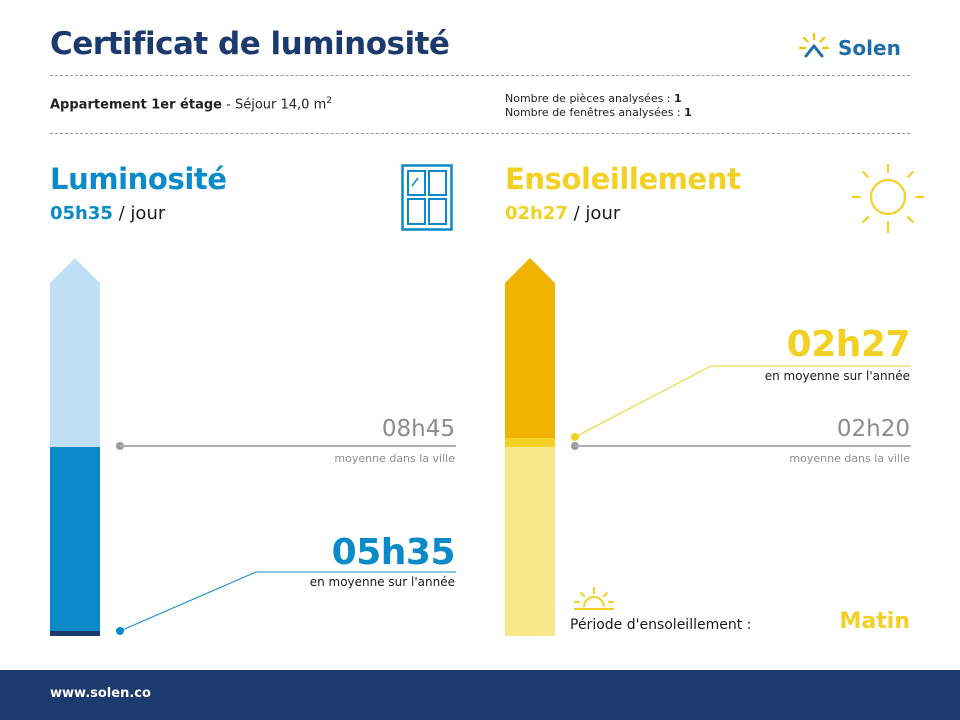  What do you see at coordinates (849, 458) in the screenshot?
I see `ensoleillement-city-caption: moyenne dans la ville` at bounding box center [849, 458].